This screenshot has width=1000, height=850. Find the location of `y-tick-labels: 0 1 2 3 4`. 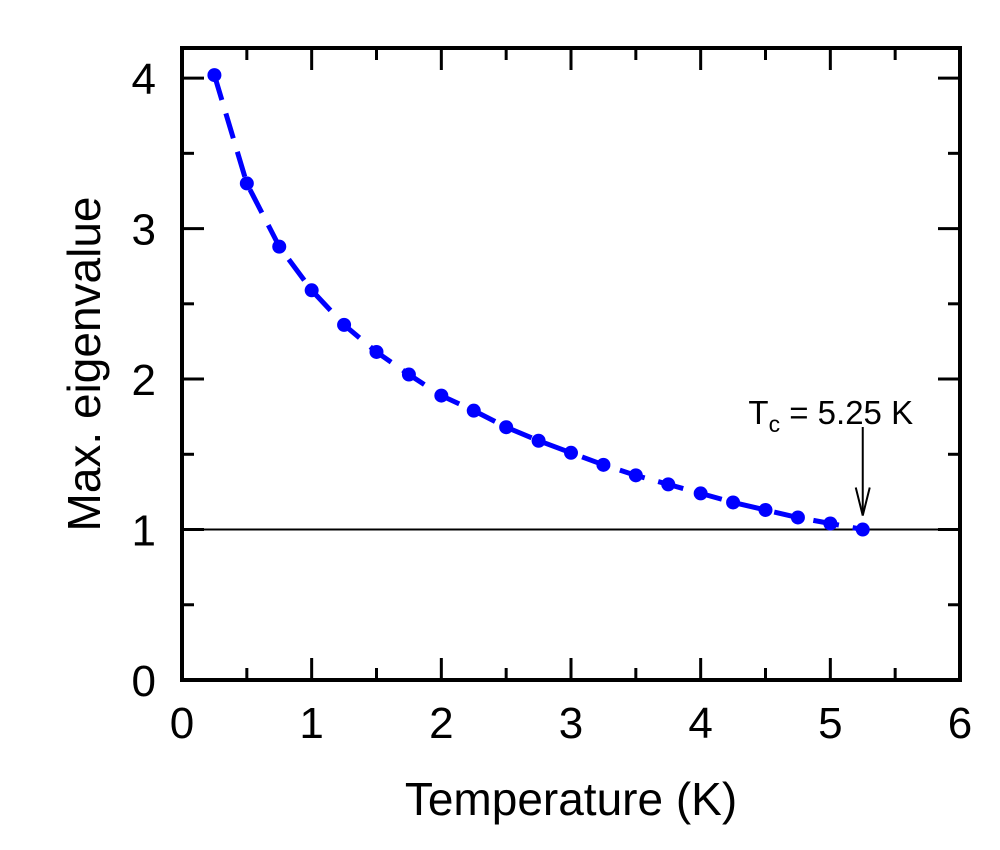

y-tick-labels: 0 1 2 3 4 is located at coordinates (144, 380).